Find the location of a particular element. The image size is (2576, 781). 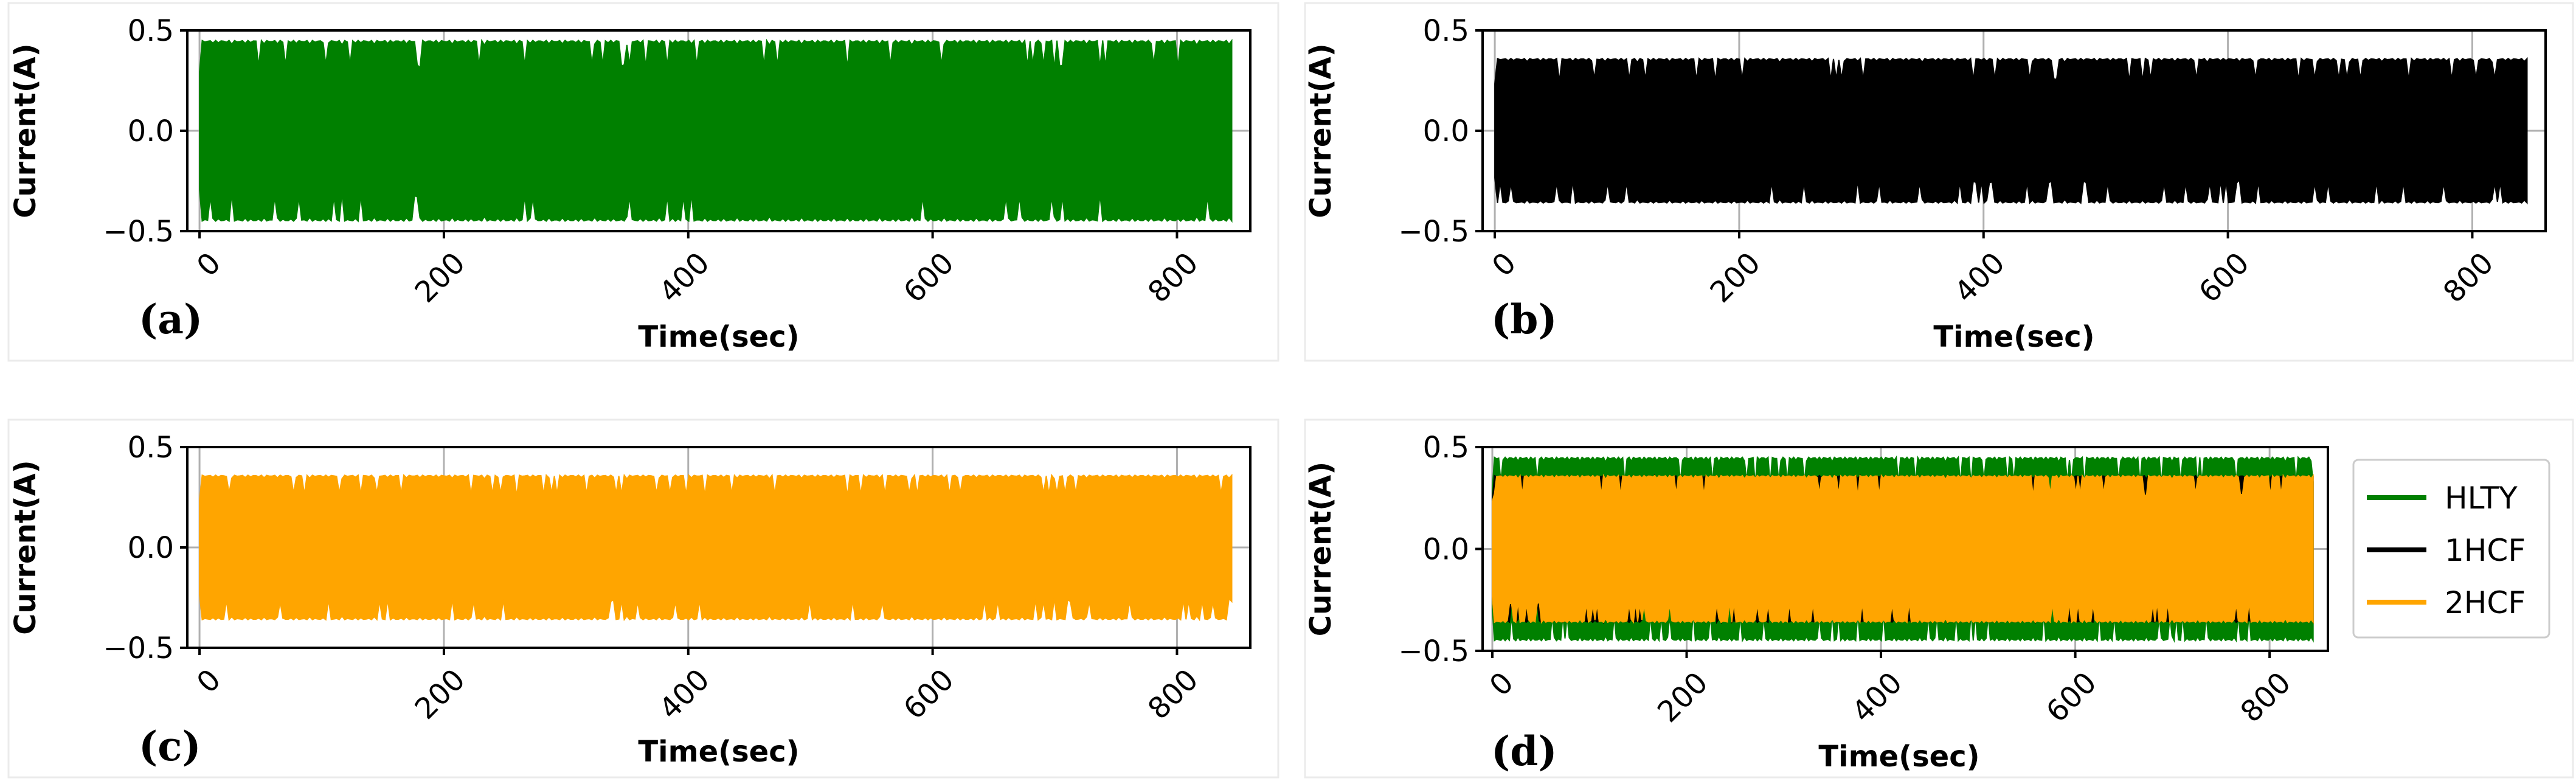

panel-tag-c: (c) is located at coordinates (170, 747).